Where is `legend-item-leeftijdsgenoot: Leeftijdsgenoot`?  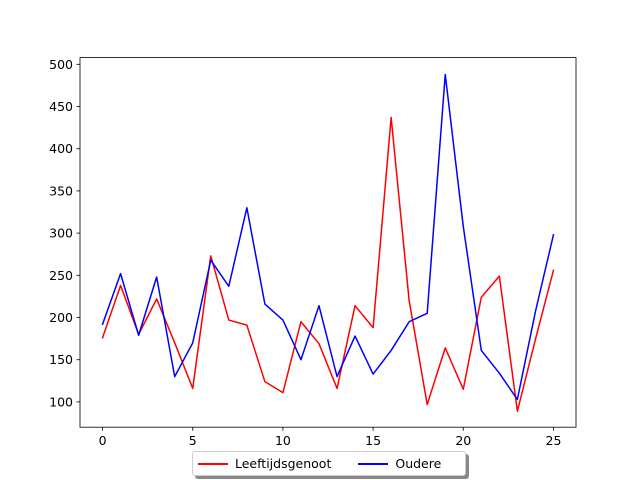 legend-item-leeftijdsgenoot: Leeftijdsgenoot is located at coordinates (262, 463).